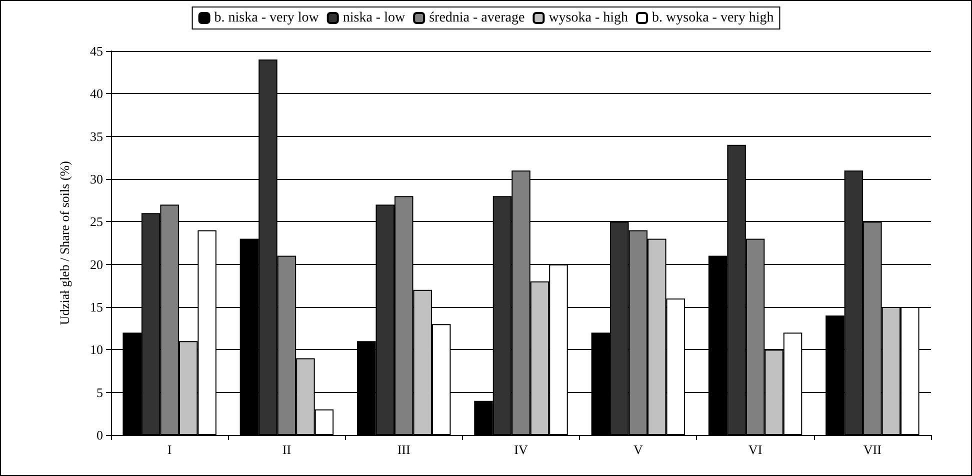  What do you see at coordinates (638, 449) in the screenshot?
I see `x-tick-label: V` at bounding box center [638, 449].